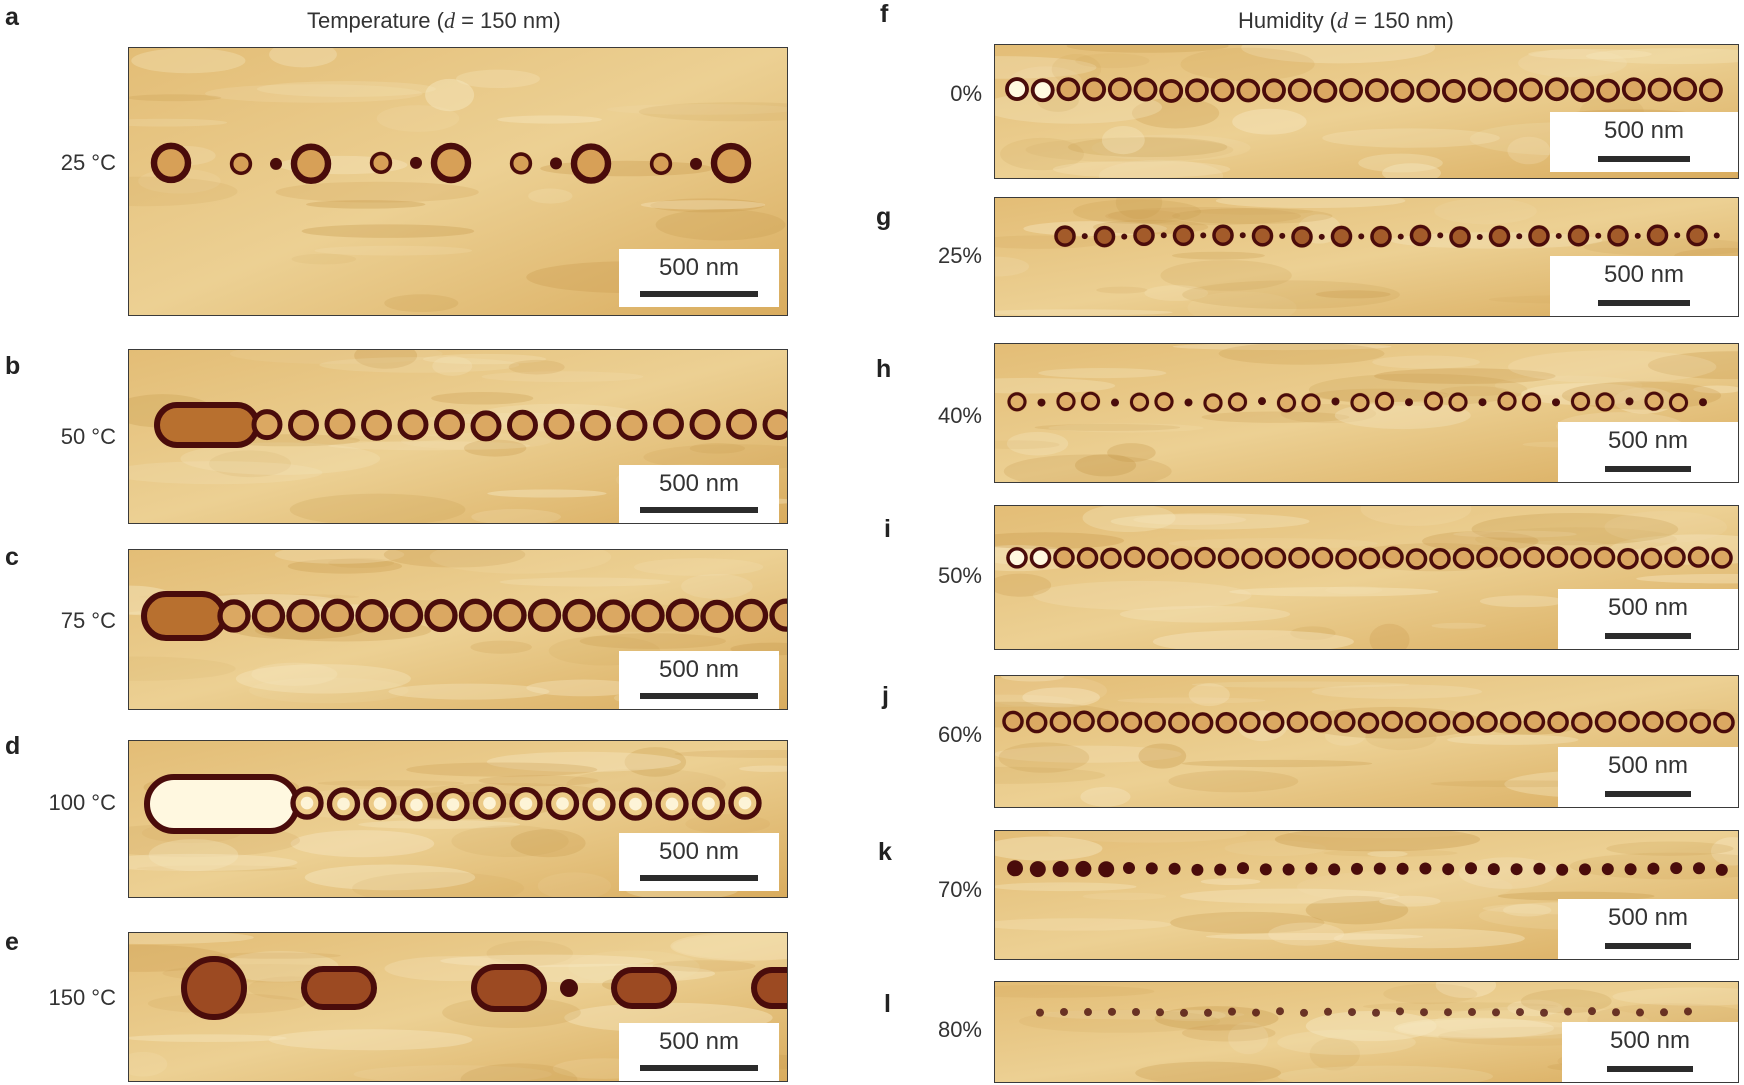 The width and height of the screenshot is (1744, 1085). What do you see at coordinates (885, 852) in the screenshot?
I see `panel-label-k: k` at bounding box center [885, 852].